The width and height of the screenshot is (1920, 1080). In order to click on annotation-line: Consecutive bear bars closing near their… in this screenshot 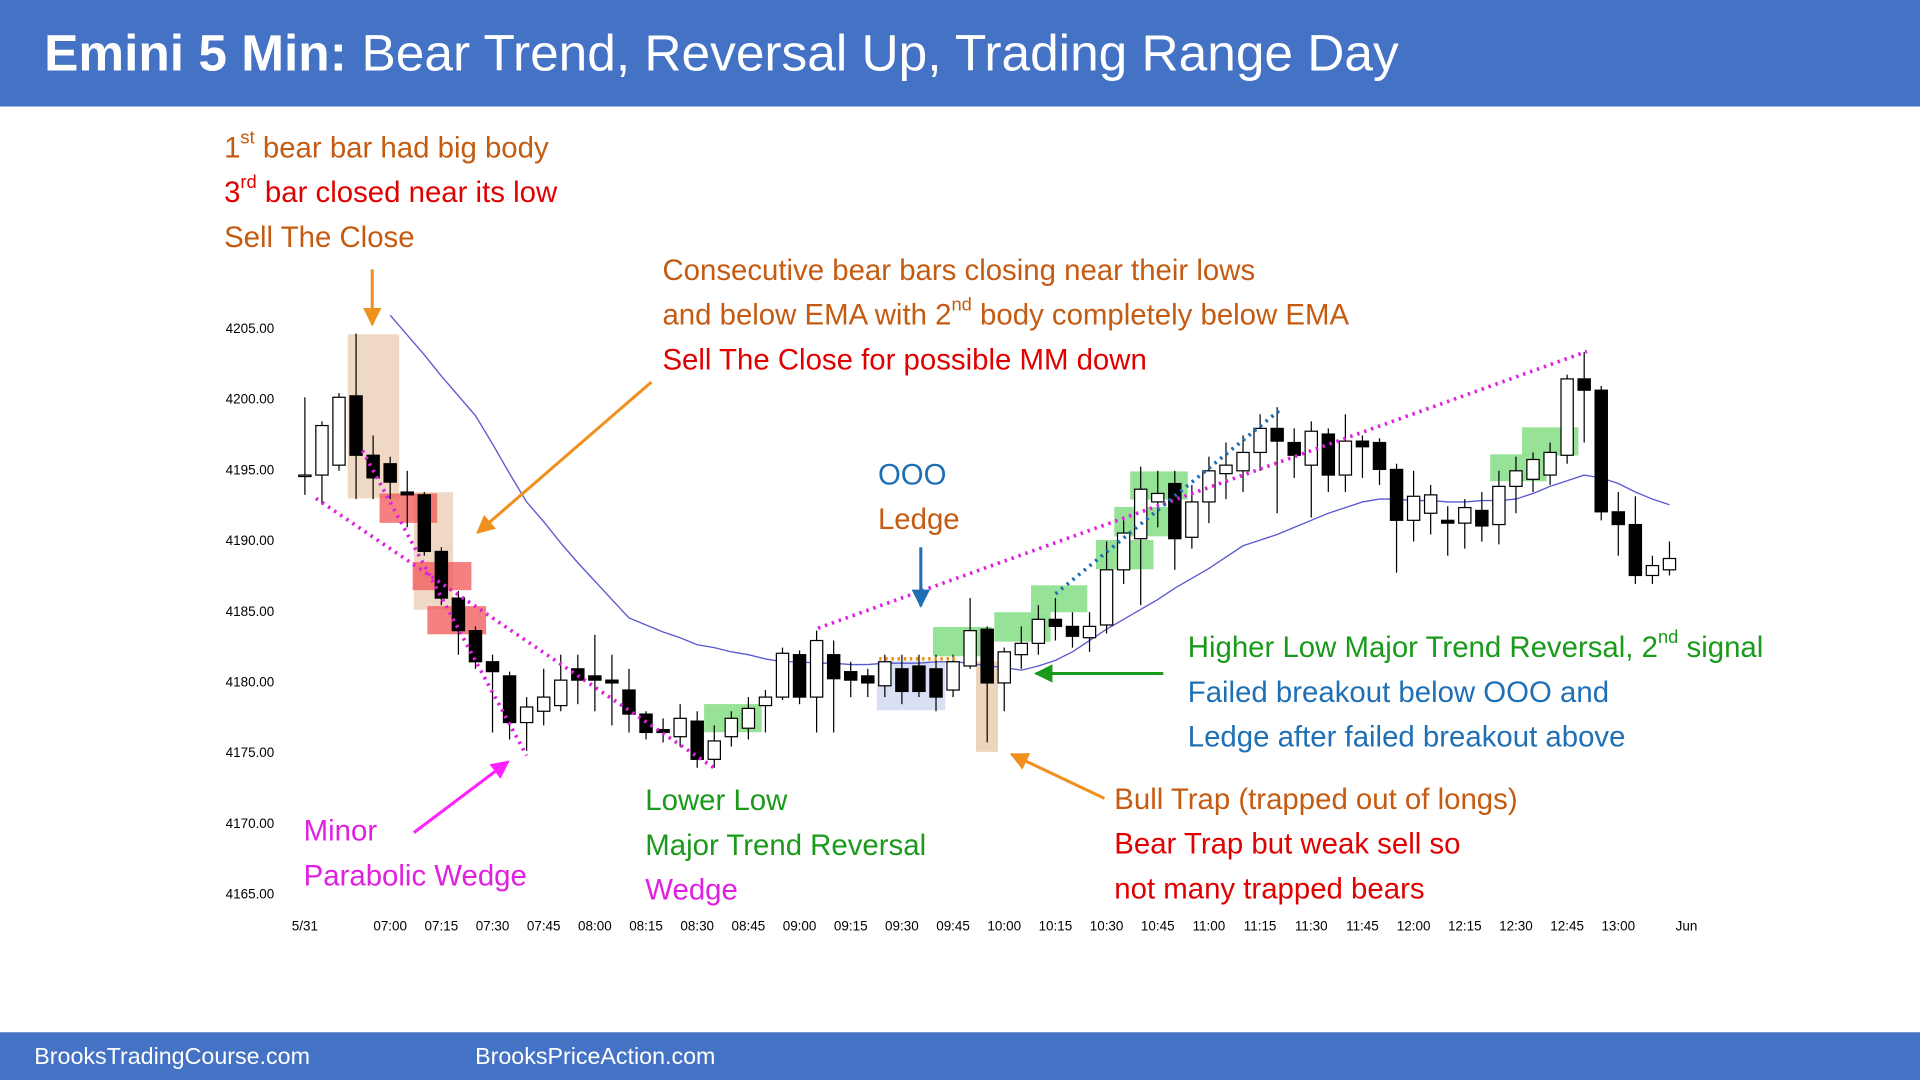, I will do `click(958, 270)`.